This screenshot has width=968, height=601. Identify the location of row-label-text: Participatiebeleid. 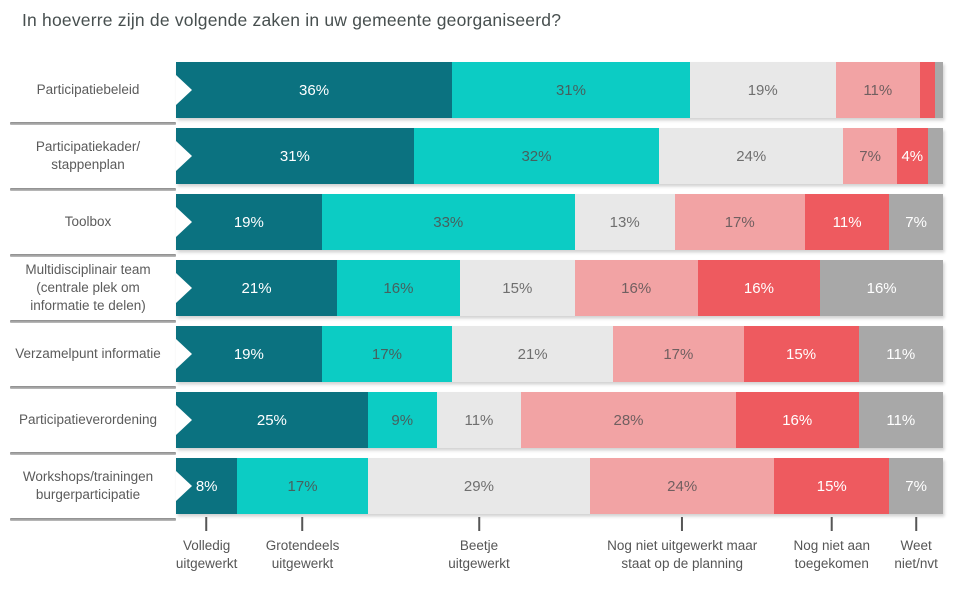
(88, 89).